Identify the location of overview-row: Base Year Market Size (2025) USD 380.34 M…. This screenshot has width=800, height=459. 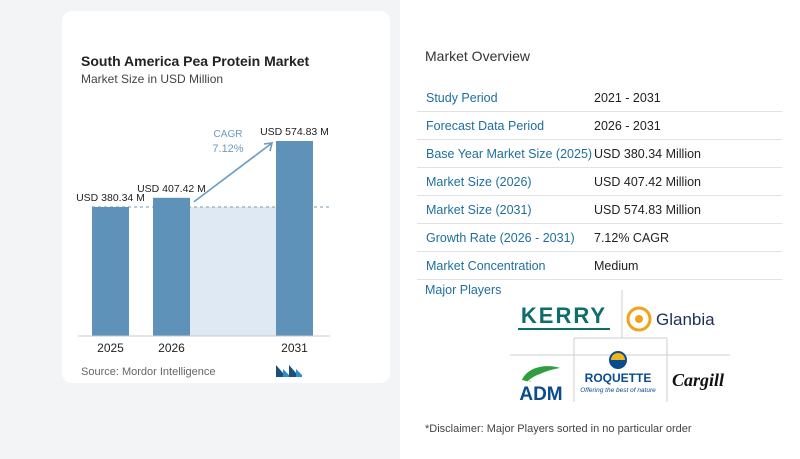
(599, 153).